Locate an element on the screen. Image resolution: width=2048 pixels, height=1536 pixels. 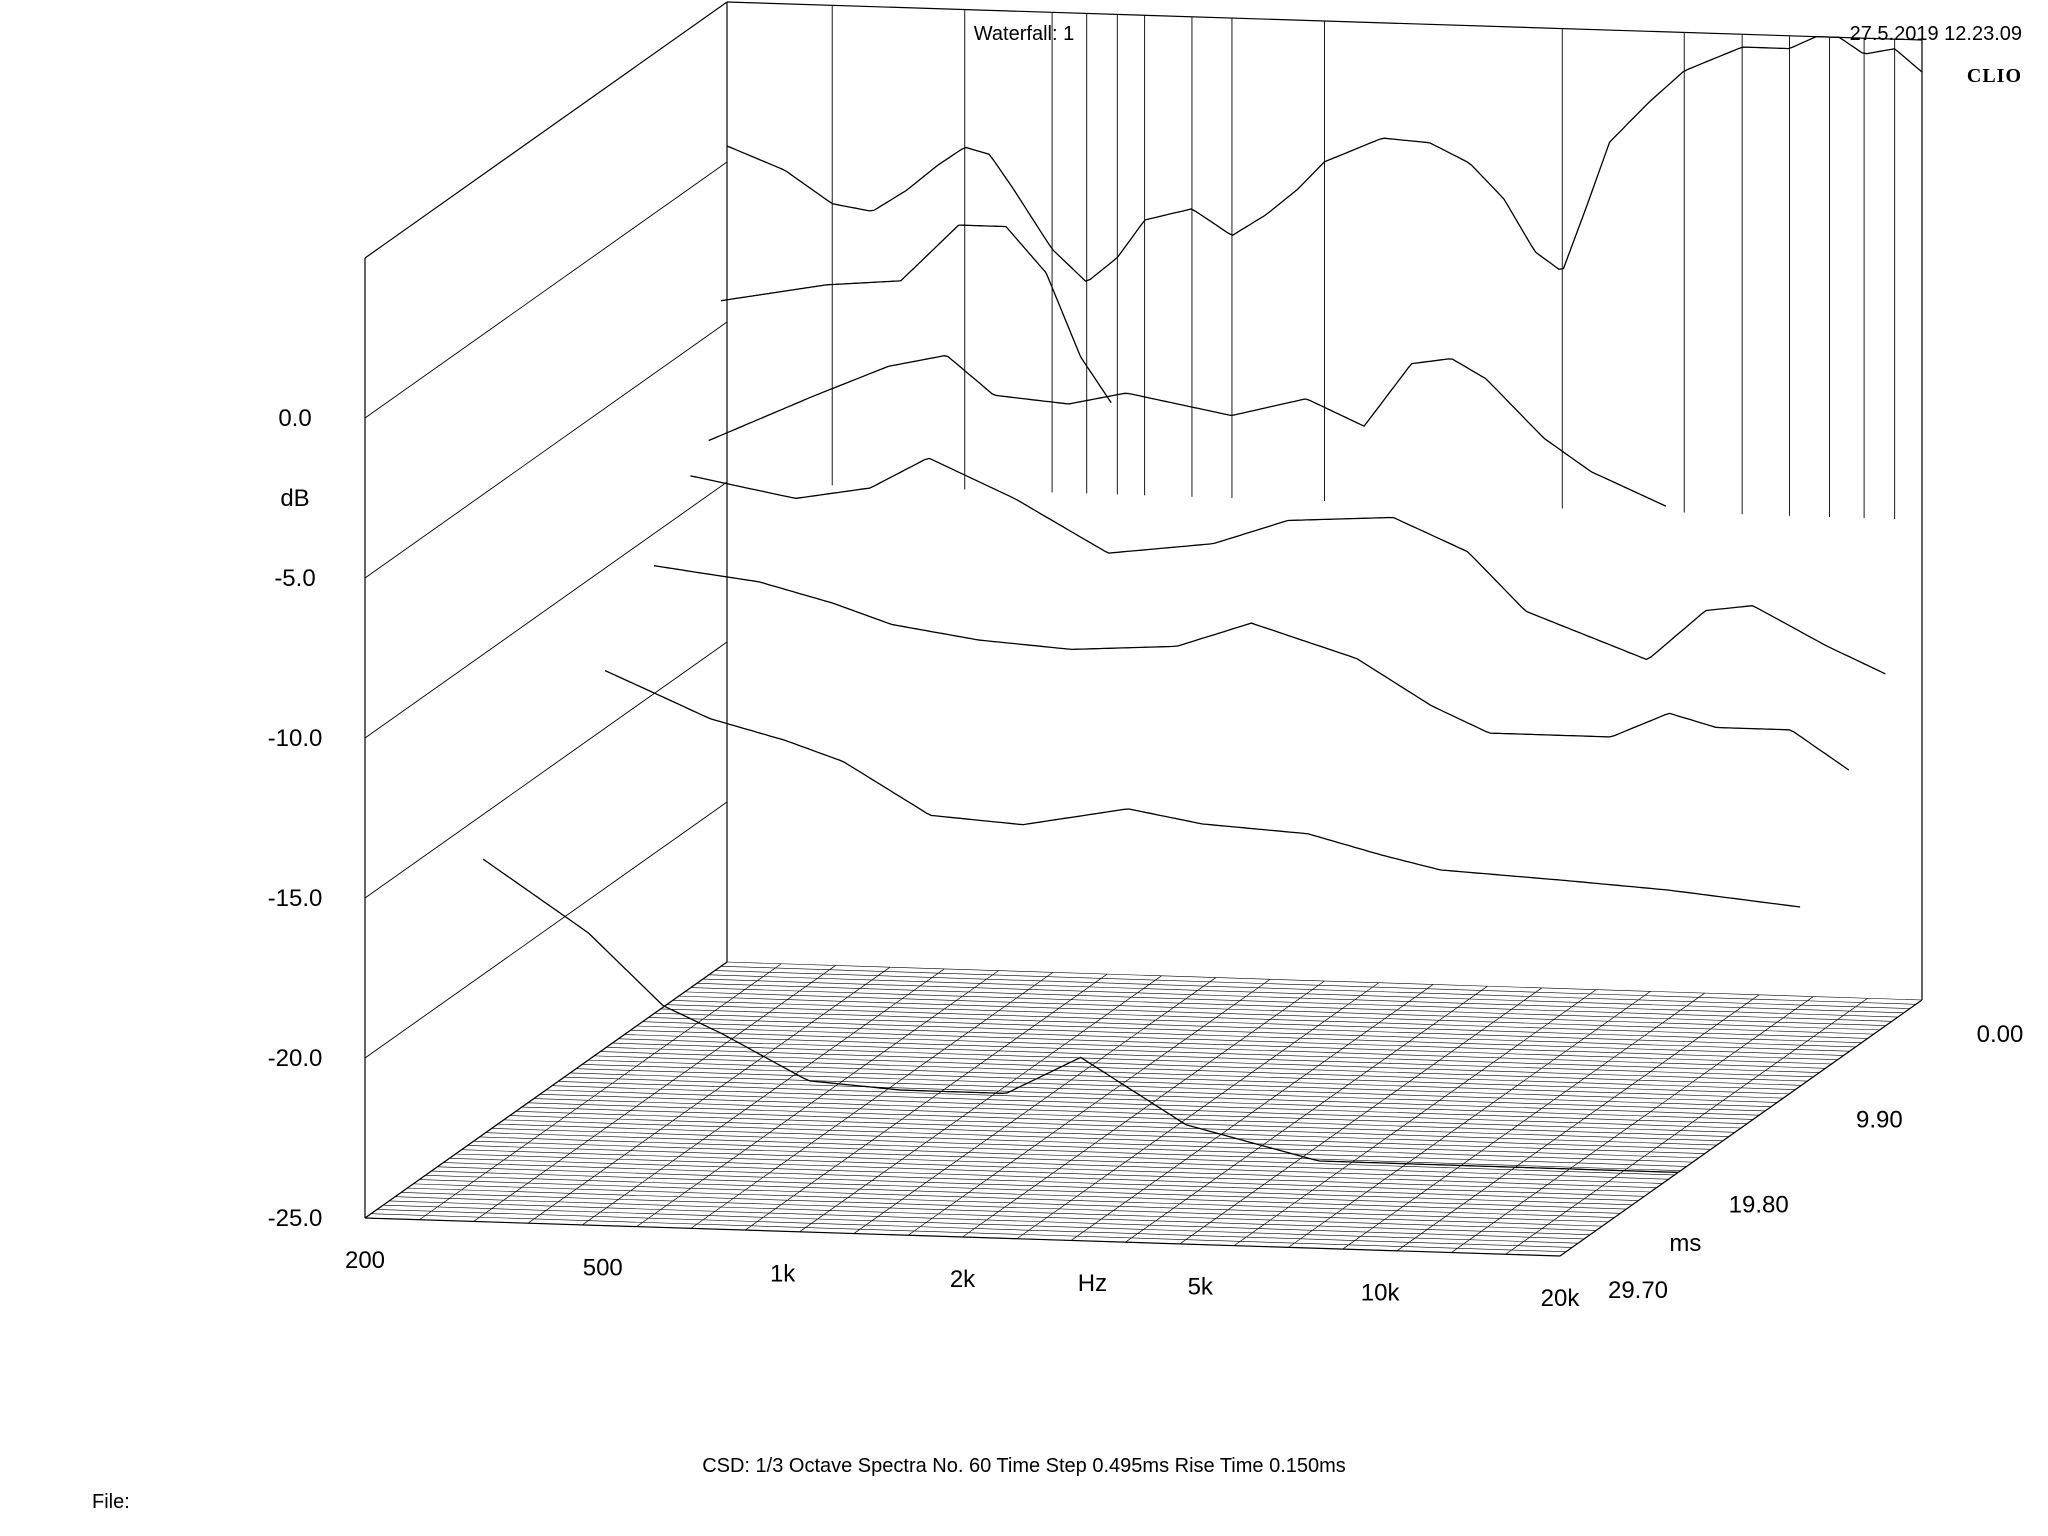
x-tick-label: 500 is located at coordinates (603, 1268).